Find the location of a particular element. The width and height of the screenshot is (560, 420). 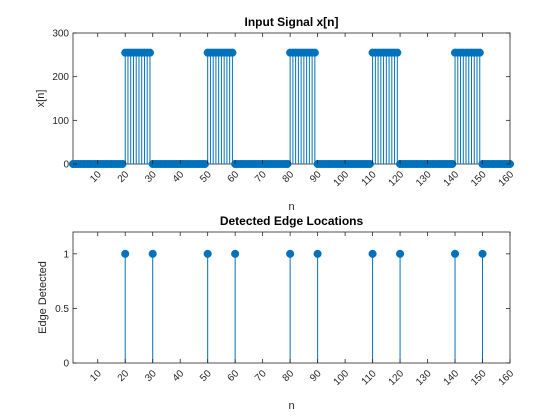

y-axis-label: x[n] is located at coordinates (41, 99).